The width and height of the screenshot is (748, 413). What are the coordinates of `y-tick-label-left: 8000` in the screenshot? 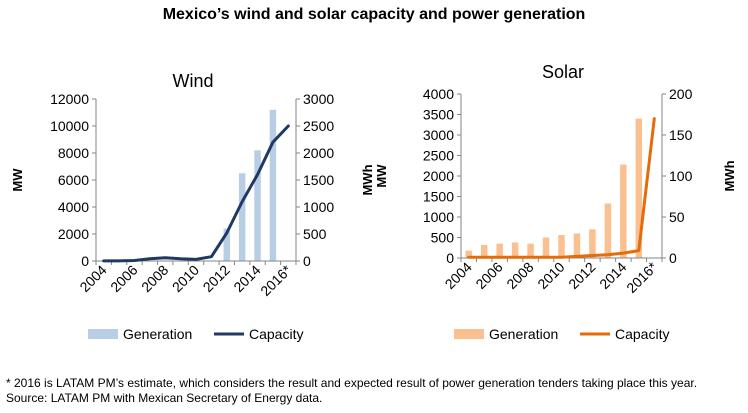 It's located at (73, 153).